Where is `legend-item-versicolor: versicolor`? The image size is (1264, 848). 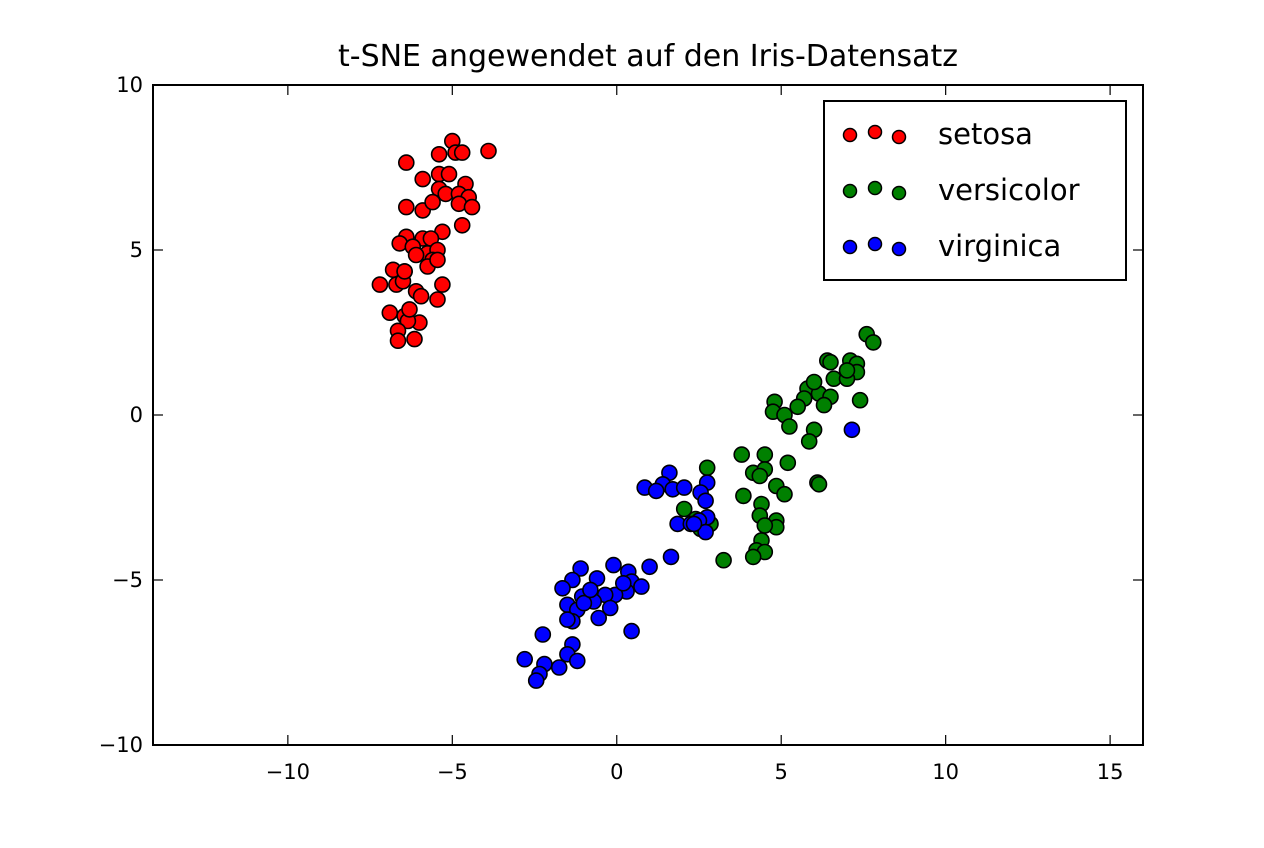
legend-item-versicolor: versicolor is located at coordinates (961, 190).